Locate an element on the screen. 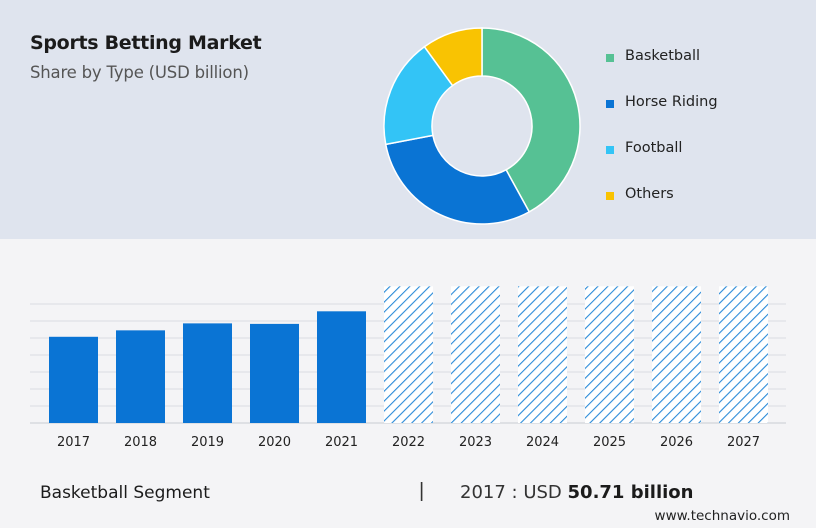 Image resolution: width=816 pixels, height=528 pixels. x-tick-label: 2022 is located at coordinates (408, 442).